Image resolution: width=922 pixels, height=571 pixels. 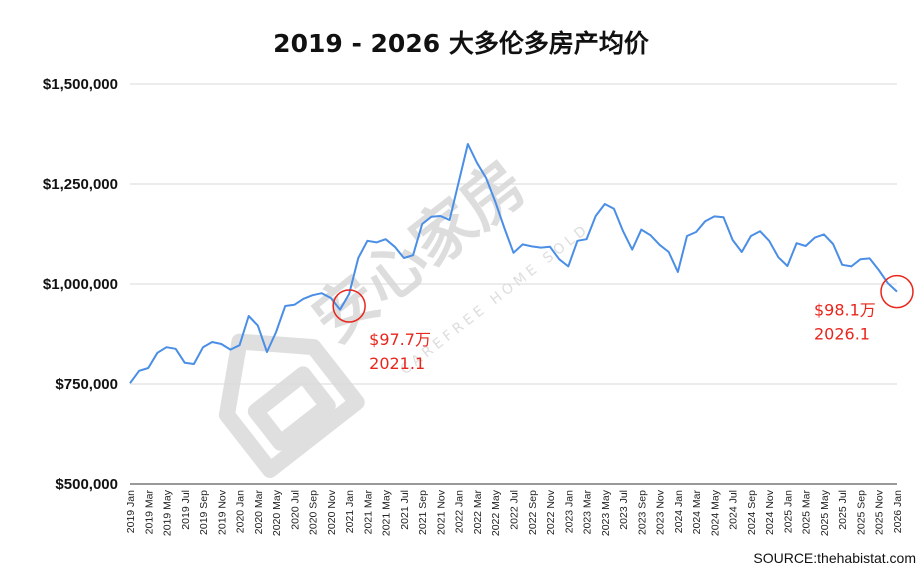 What do you see at coordinates (86, 484) in the screenshot?
I see `y-tick-label: $500,000` at bounding box center [86, 484].